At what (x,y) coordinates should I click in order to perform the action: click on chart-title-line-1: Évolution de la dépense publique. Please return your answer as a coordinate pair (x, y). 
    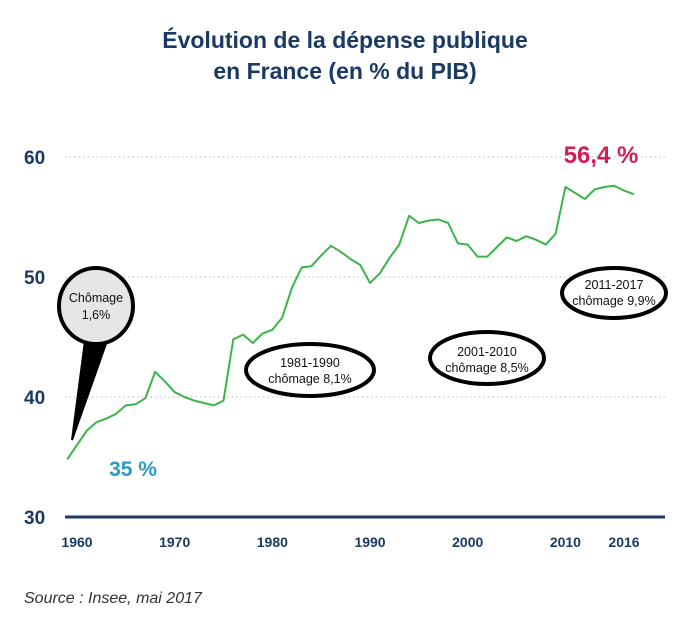
    Looking at the image, I should click on (344, 39).